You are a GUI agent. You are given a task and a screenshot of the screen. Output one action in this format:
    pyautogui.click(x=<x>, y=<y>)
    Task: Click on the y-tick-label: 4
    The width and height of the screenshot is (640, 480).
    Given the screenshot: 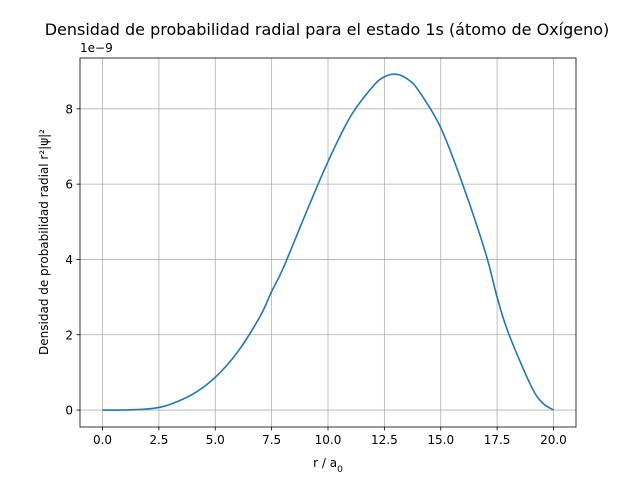 What is the action you would take?
    pyautogui.click(x=69, y=260)
    